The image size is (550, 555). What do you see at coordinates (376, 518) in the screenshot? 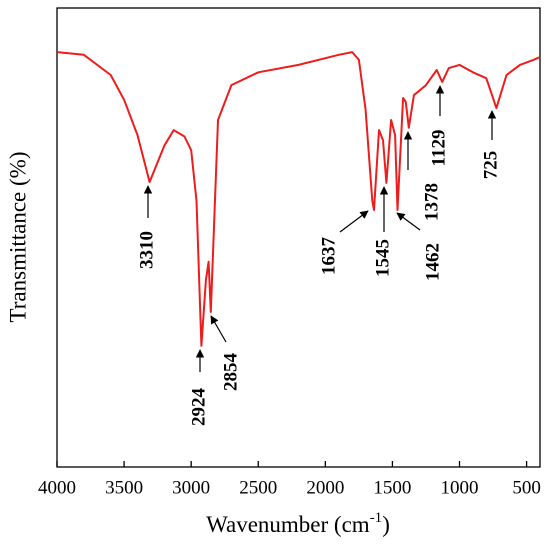
I see `x-axis-title-sup: -1` at bounding box center [376, 518].